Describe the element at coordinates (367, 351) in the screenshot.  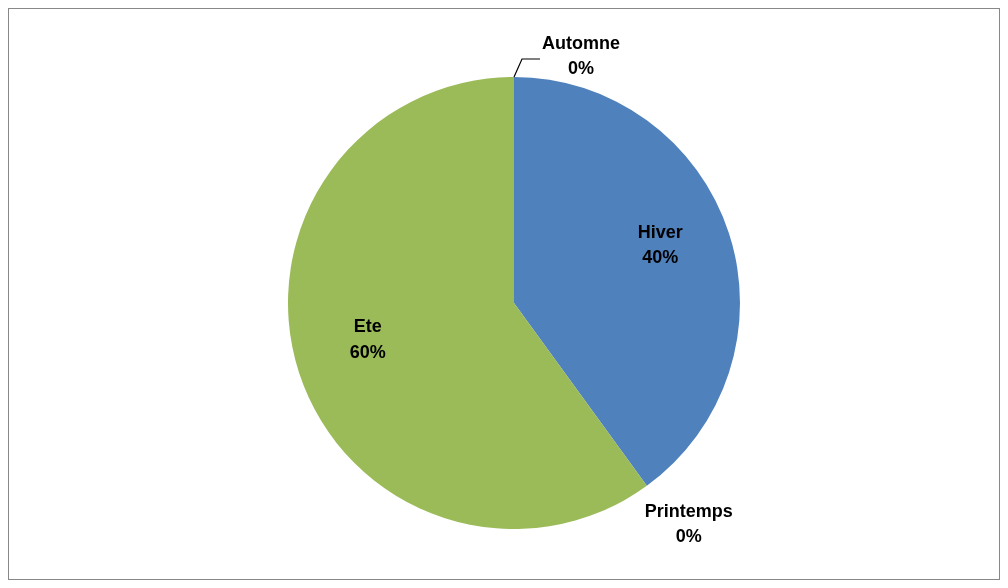
I see `data-label: 60%` at that location.